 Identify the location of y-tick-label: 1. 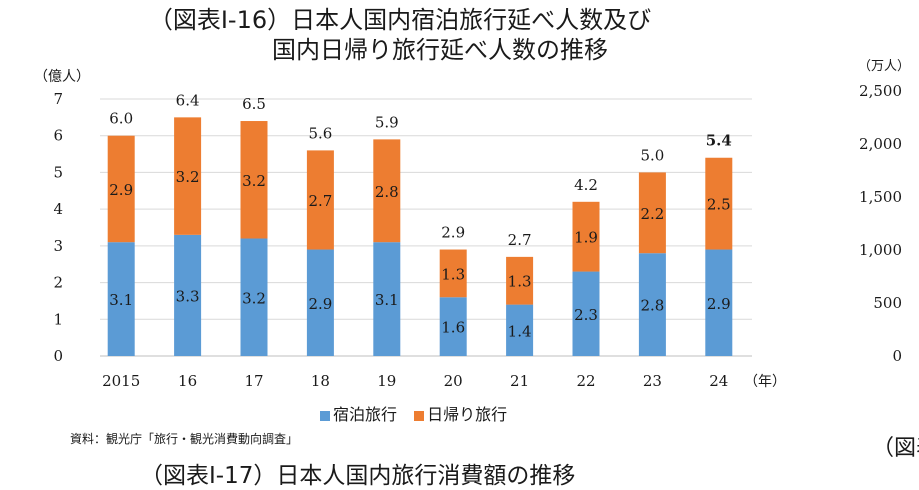
(58, 319).